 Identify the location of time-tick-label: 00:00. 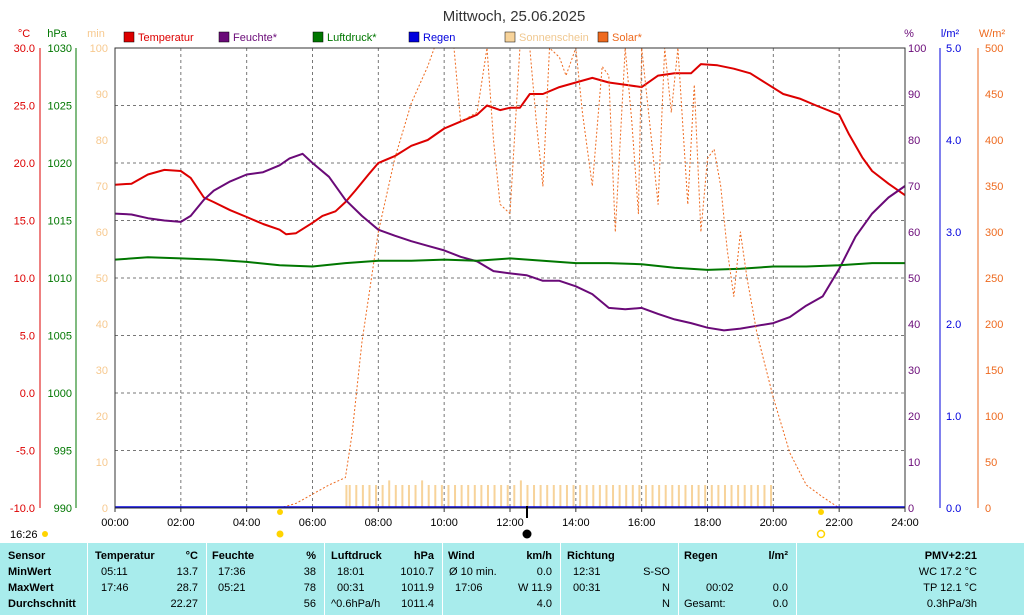
(115, 523).